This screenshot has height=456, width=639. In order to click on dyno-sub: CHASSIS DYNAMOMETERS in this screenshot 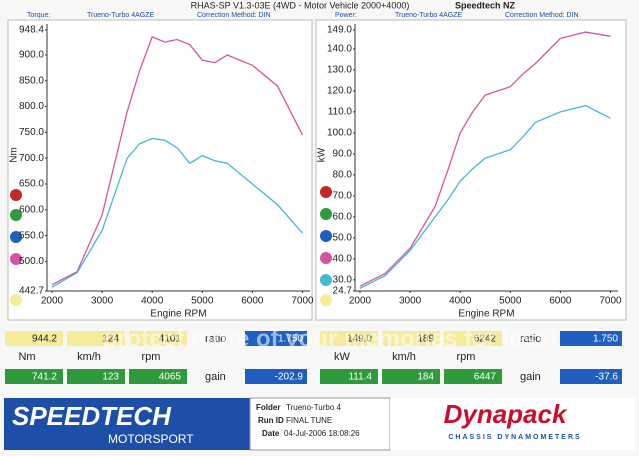, I will do `click(514, 437)`.